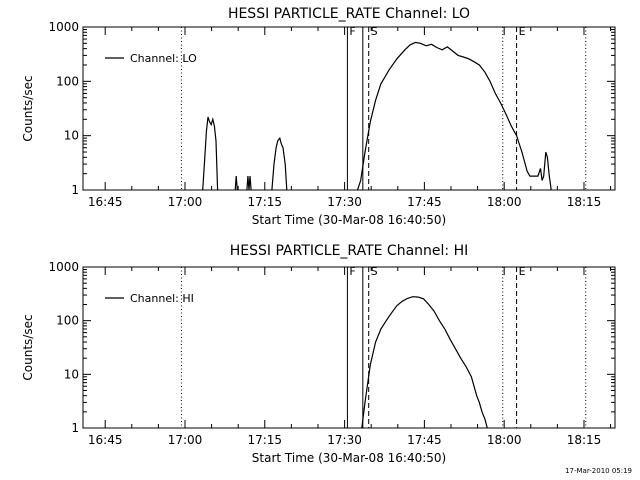  What do you see at coordinates (349, 251) in the screenshot?
I see `chart-title: HESSI PARTICLE_RATE Channel: HI` at bounding box center [349, 251].